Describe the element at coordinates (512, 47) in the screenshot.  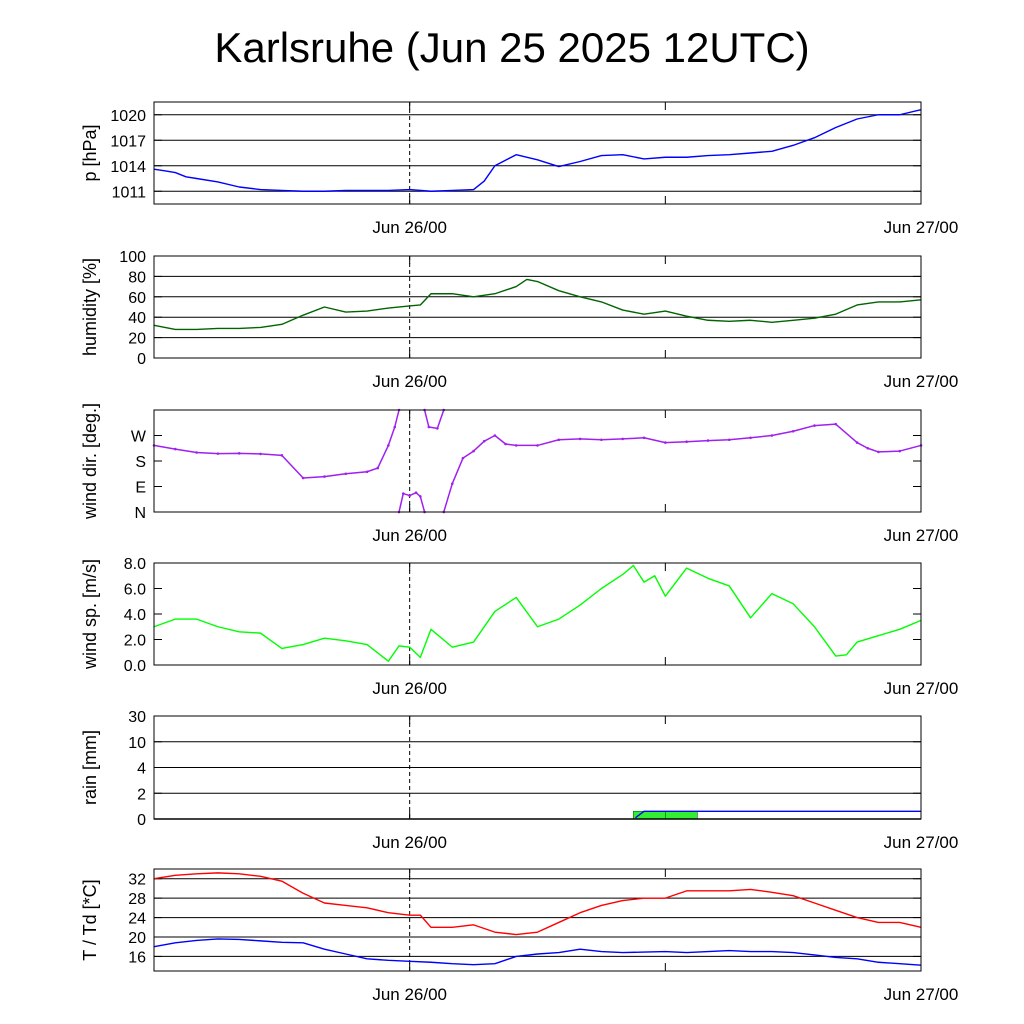
I see `chart-title: Karlsruhe (Jun 25 2025 12UTC)` at that location.